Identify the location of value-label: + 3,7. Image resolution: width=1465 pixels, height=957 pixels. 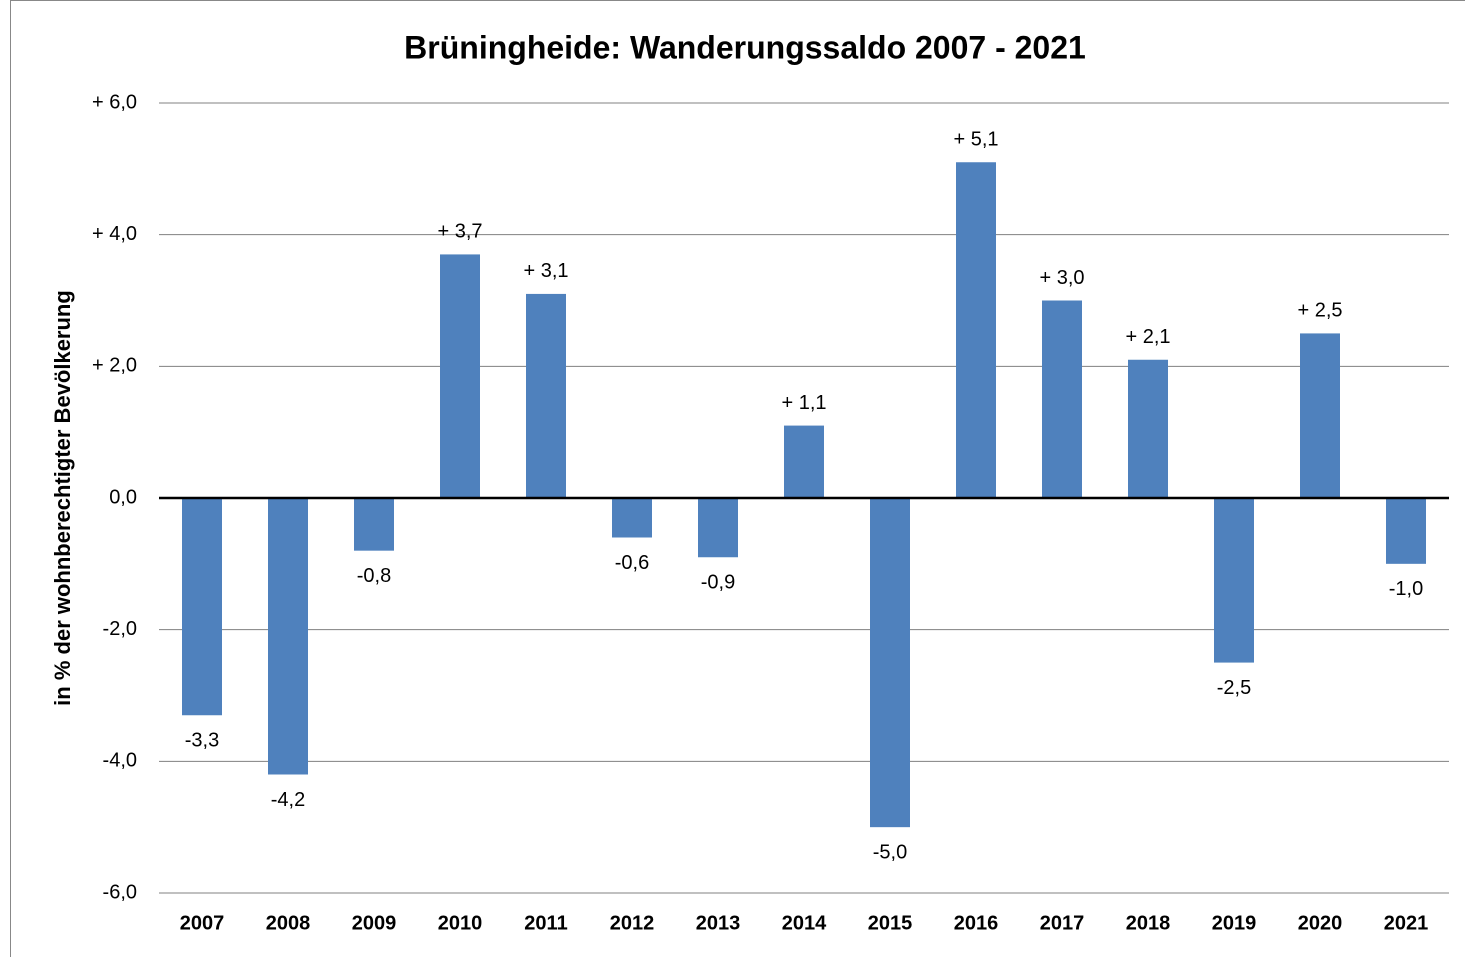
(459, 232).